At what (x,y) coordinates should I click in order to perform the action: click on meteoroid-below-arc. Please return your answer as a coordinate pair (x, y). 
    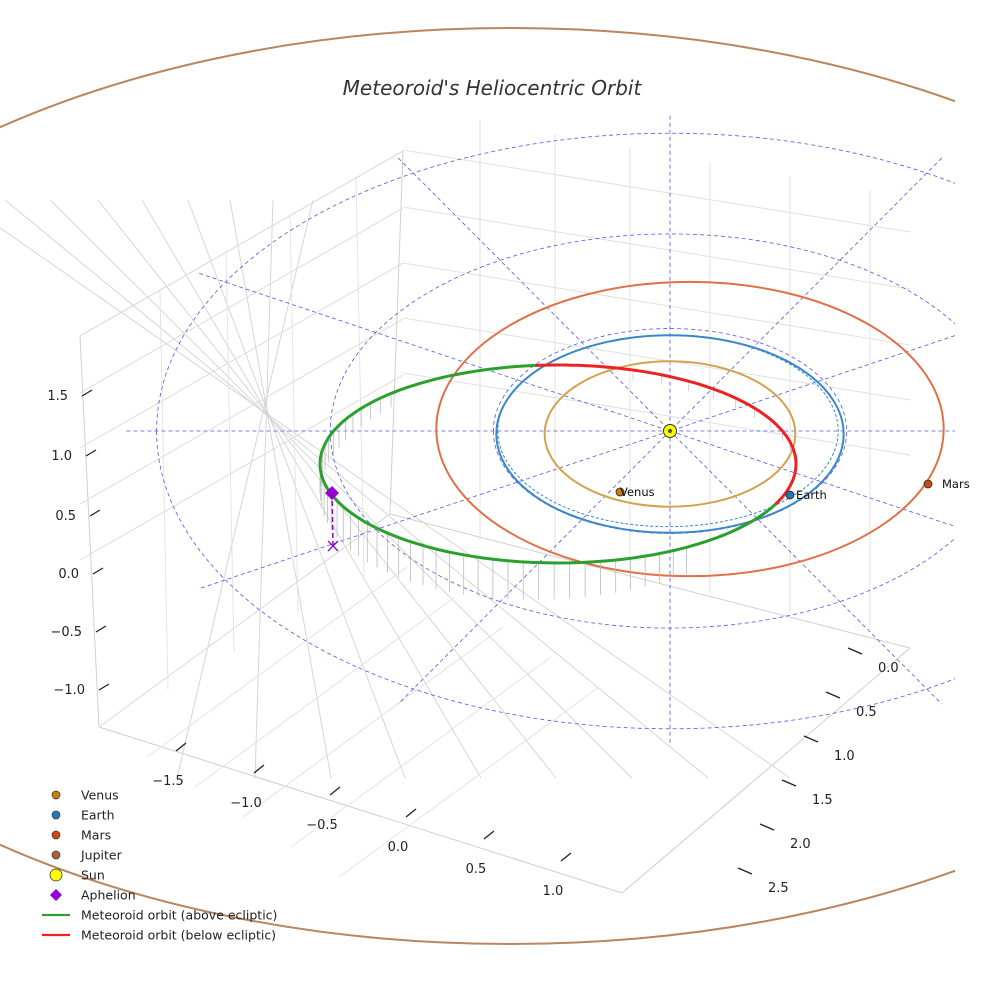
    Looking at the image, I should click on (666, 434).